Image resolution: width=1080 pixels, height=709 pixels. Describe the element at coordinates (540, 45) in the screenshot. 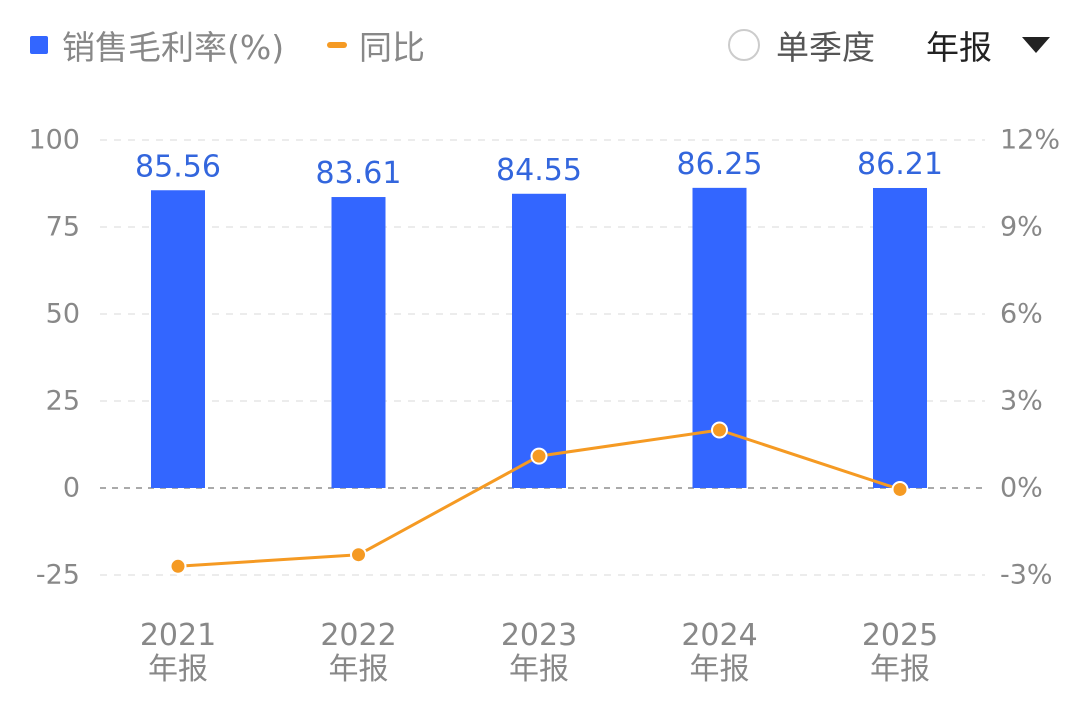

I see `chart-legend: 销售毛利率(%) 同比` at that location.